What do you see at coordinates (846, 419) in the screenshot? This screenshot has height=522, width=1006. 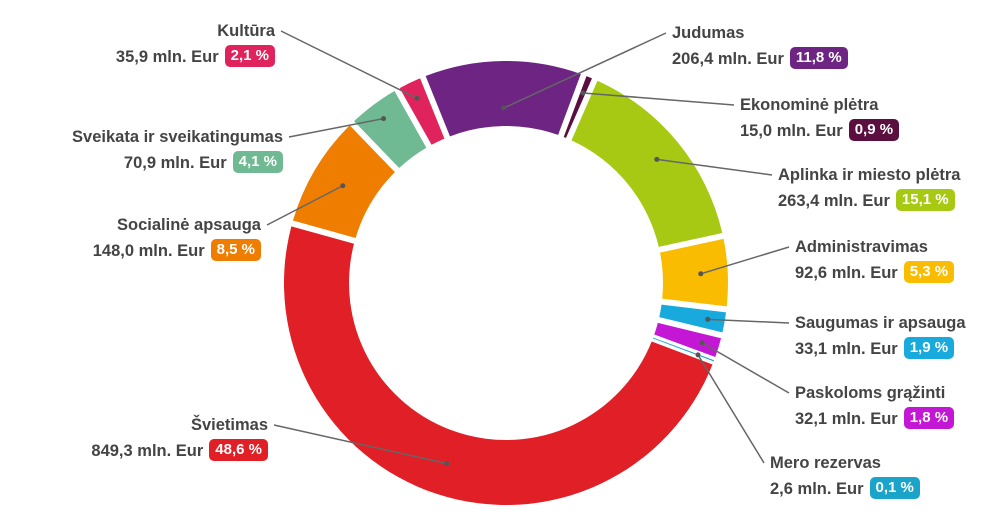 I see `segment-value: 32,1 mln. Eur` at bounding box center [846, 419].